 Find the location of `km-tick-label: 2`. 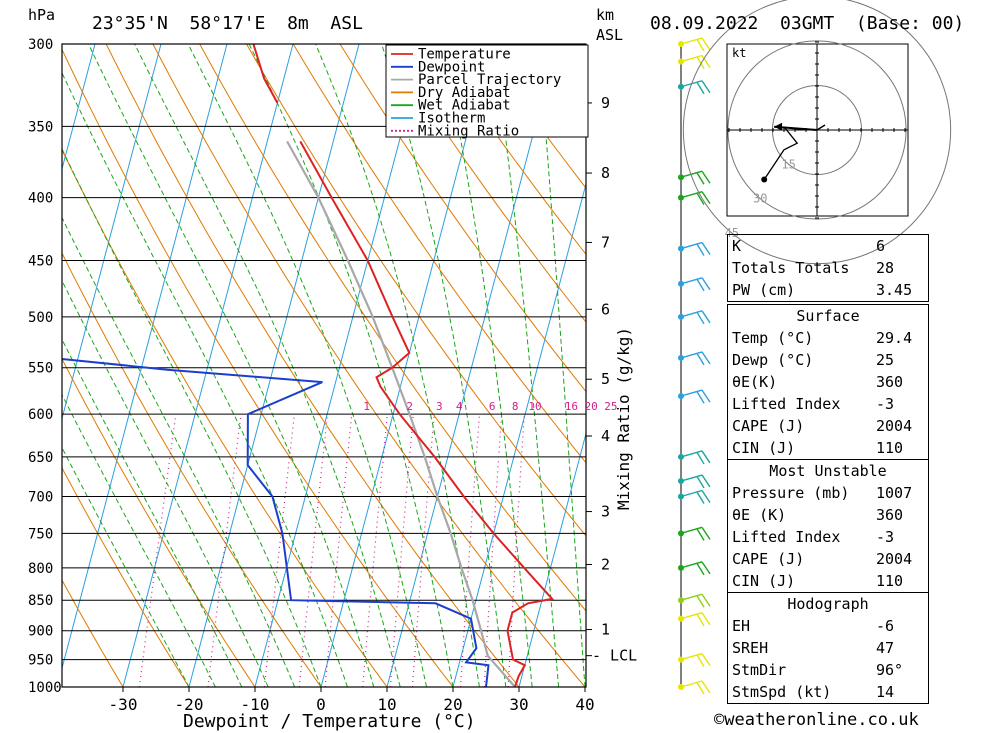

km-tick-label: 2 is located at coordinates (605, 564).